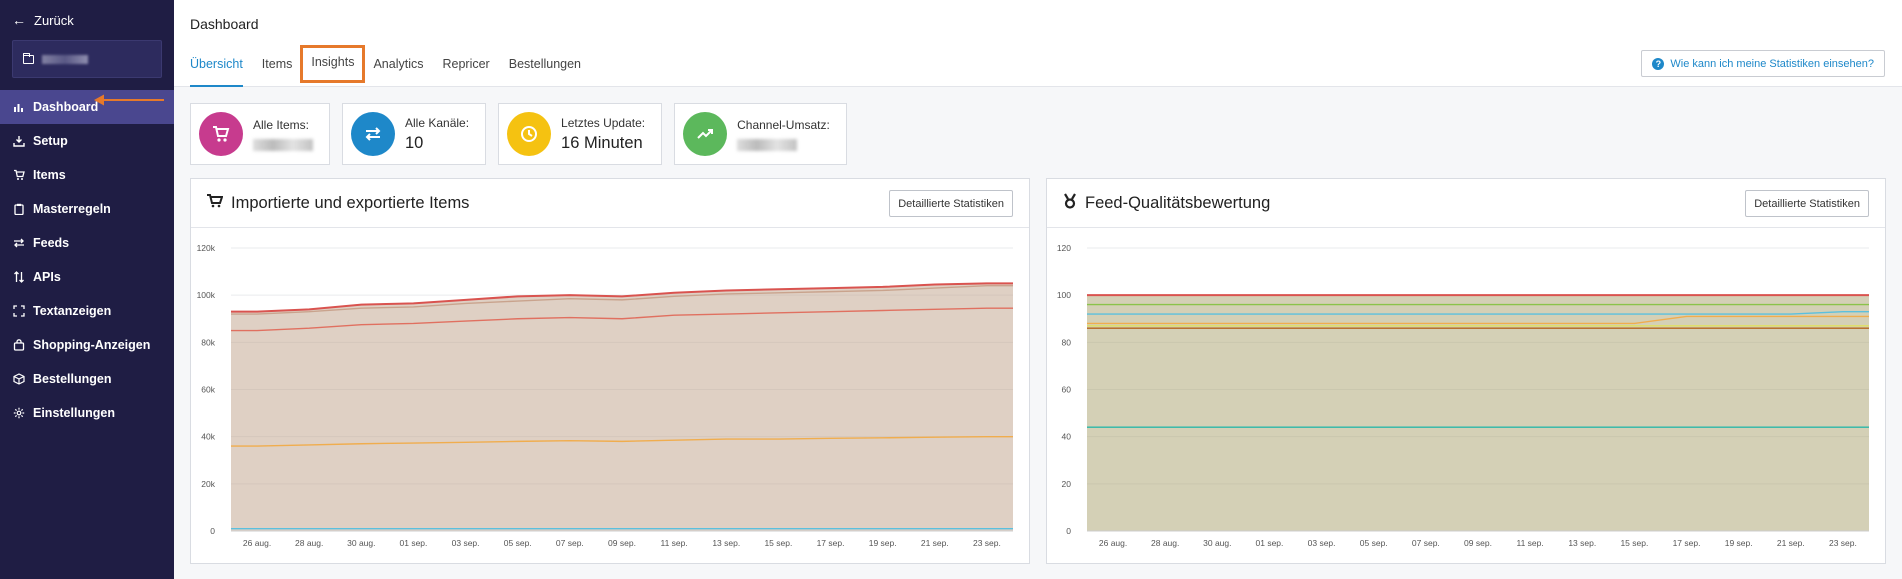 The width and height of the screenshot is (1902, 579). I want to click on kpi-last-update: Letztes Update: 16 Minuten, so click(580, 134).